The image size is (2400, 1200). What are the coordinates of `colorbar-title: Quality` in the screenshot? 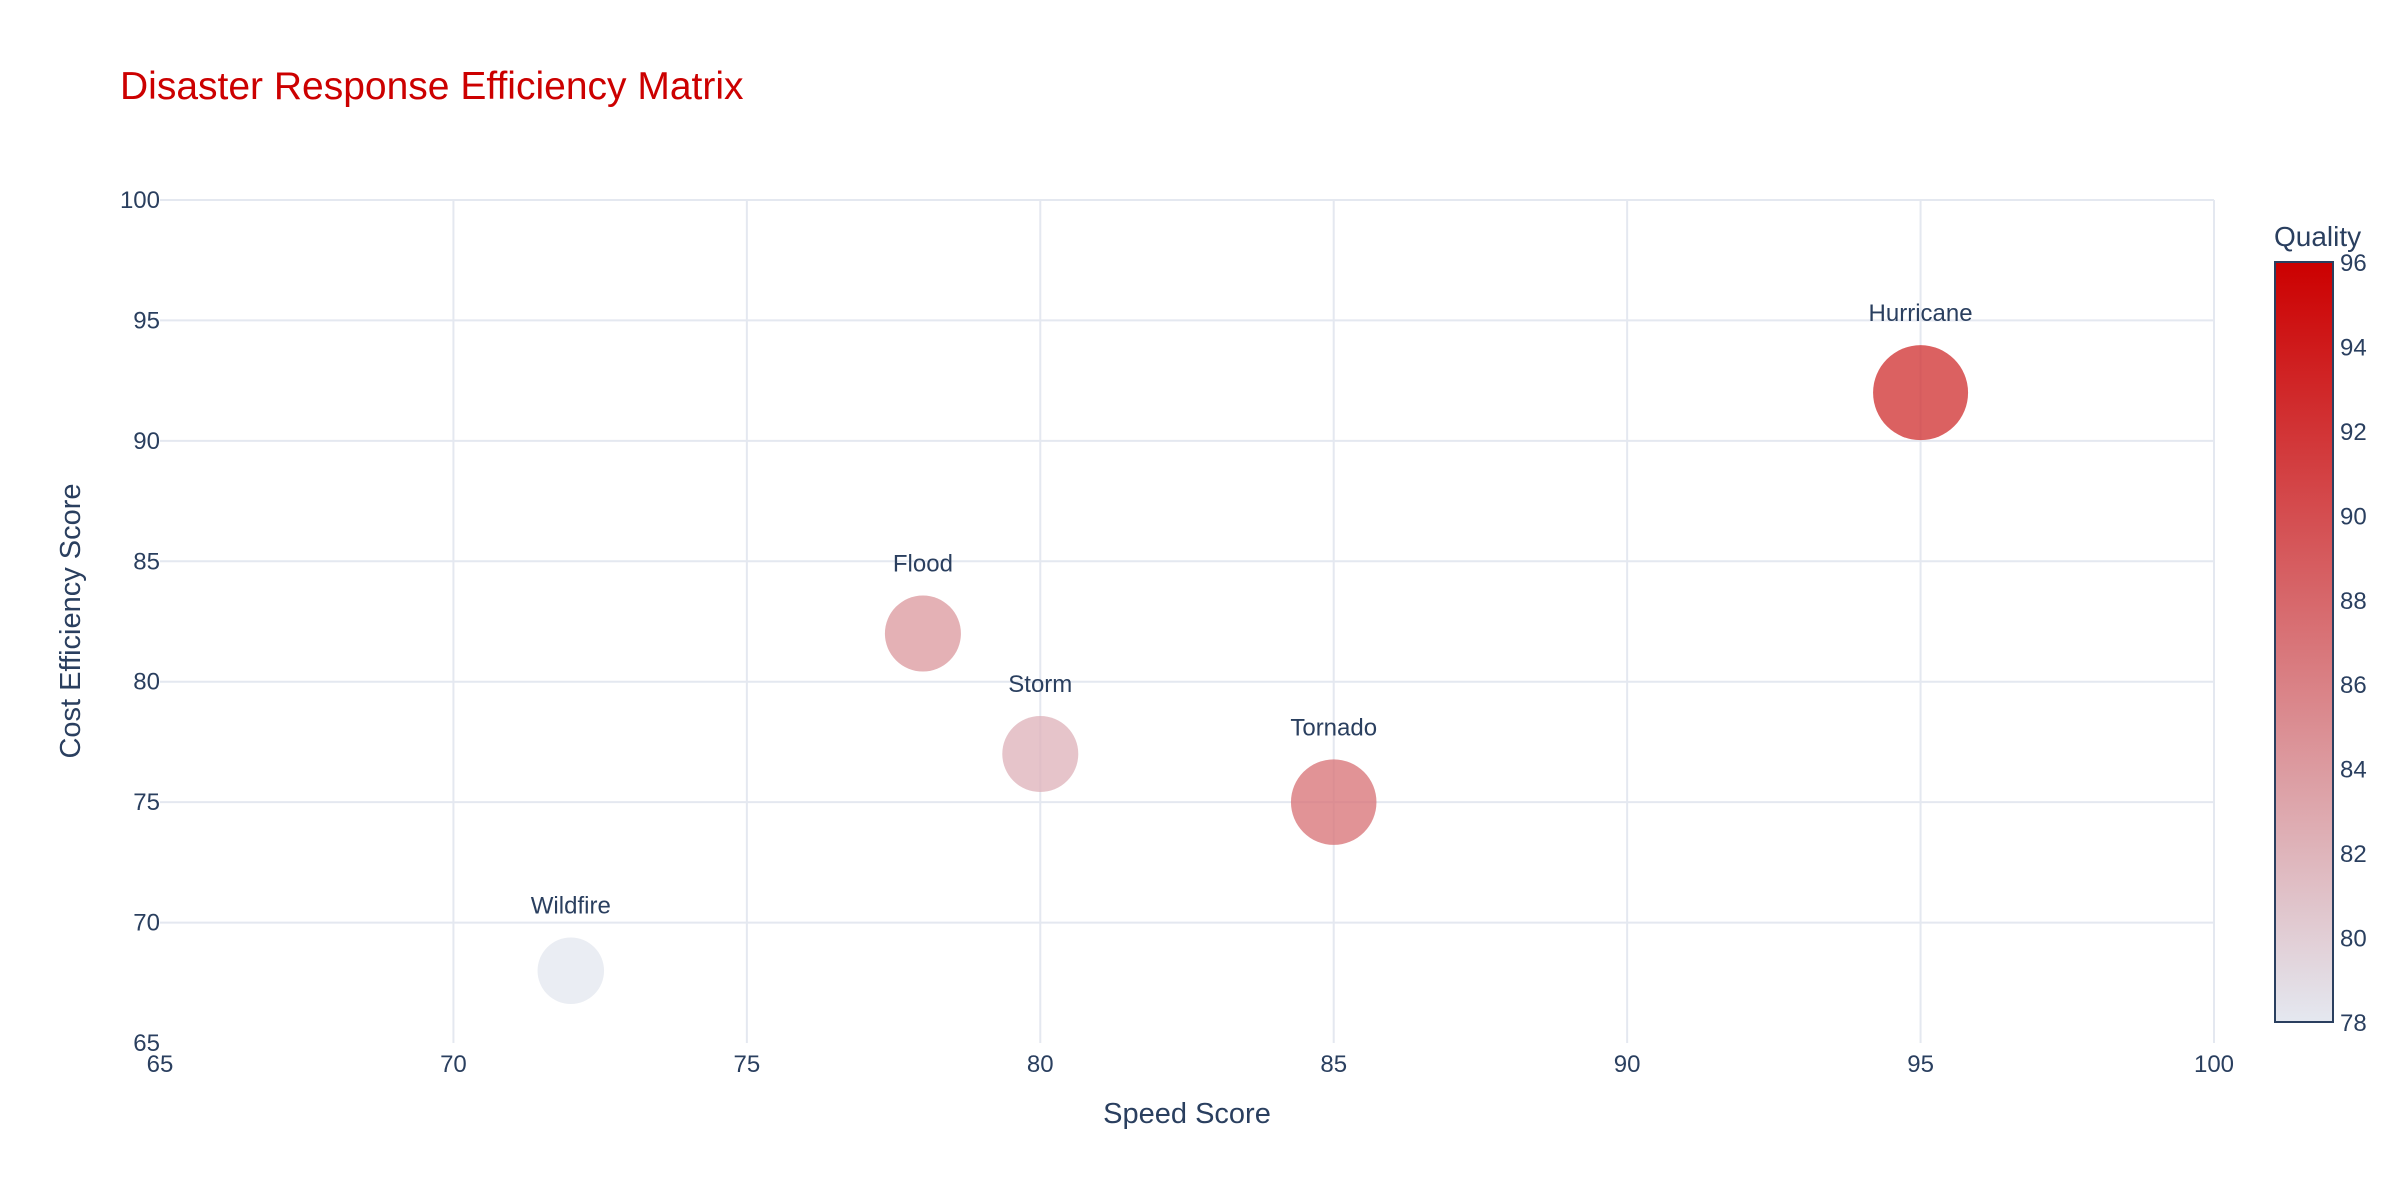 It's located at (2317, 236).